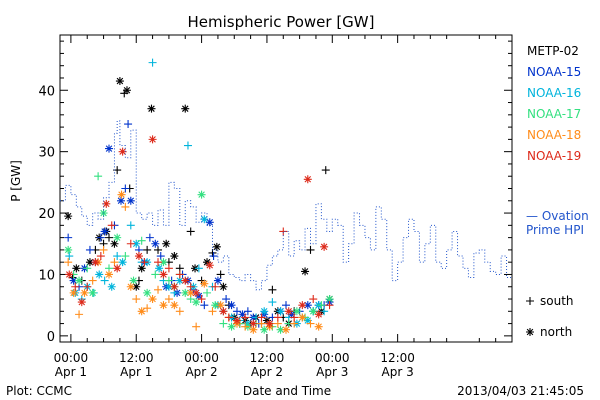  I want to click on legend-entry-ovation: — Ovation, so click(557, 216).